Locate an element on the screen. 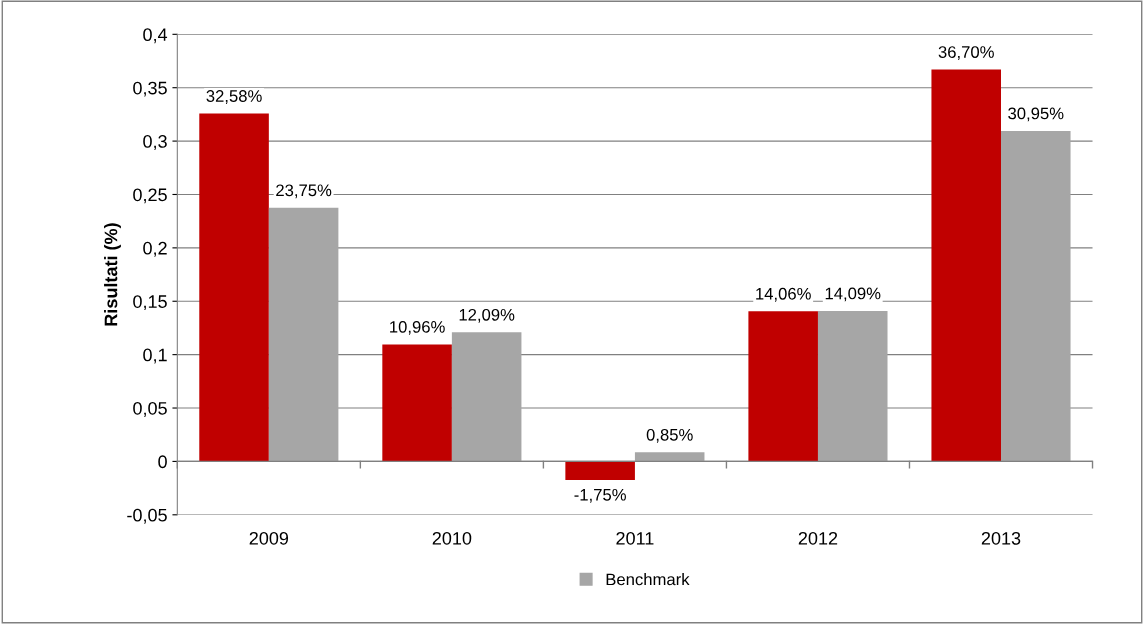  y-tick-label: 0,35 is located at coordinates (150, 89).